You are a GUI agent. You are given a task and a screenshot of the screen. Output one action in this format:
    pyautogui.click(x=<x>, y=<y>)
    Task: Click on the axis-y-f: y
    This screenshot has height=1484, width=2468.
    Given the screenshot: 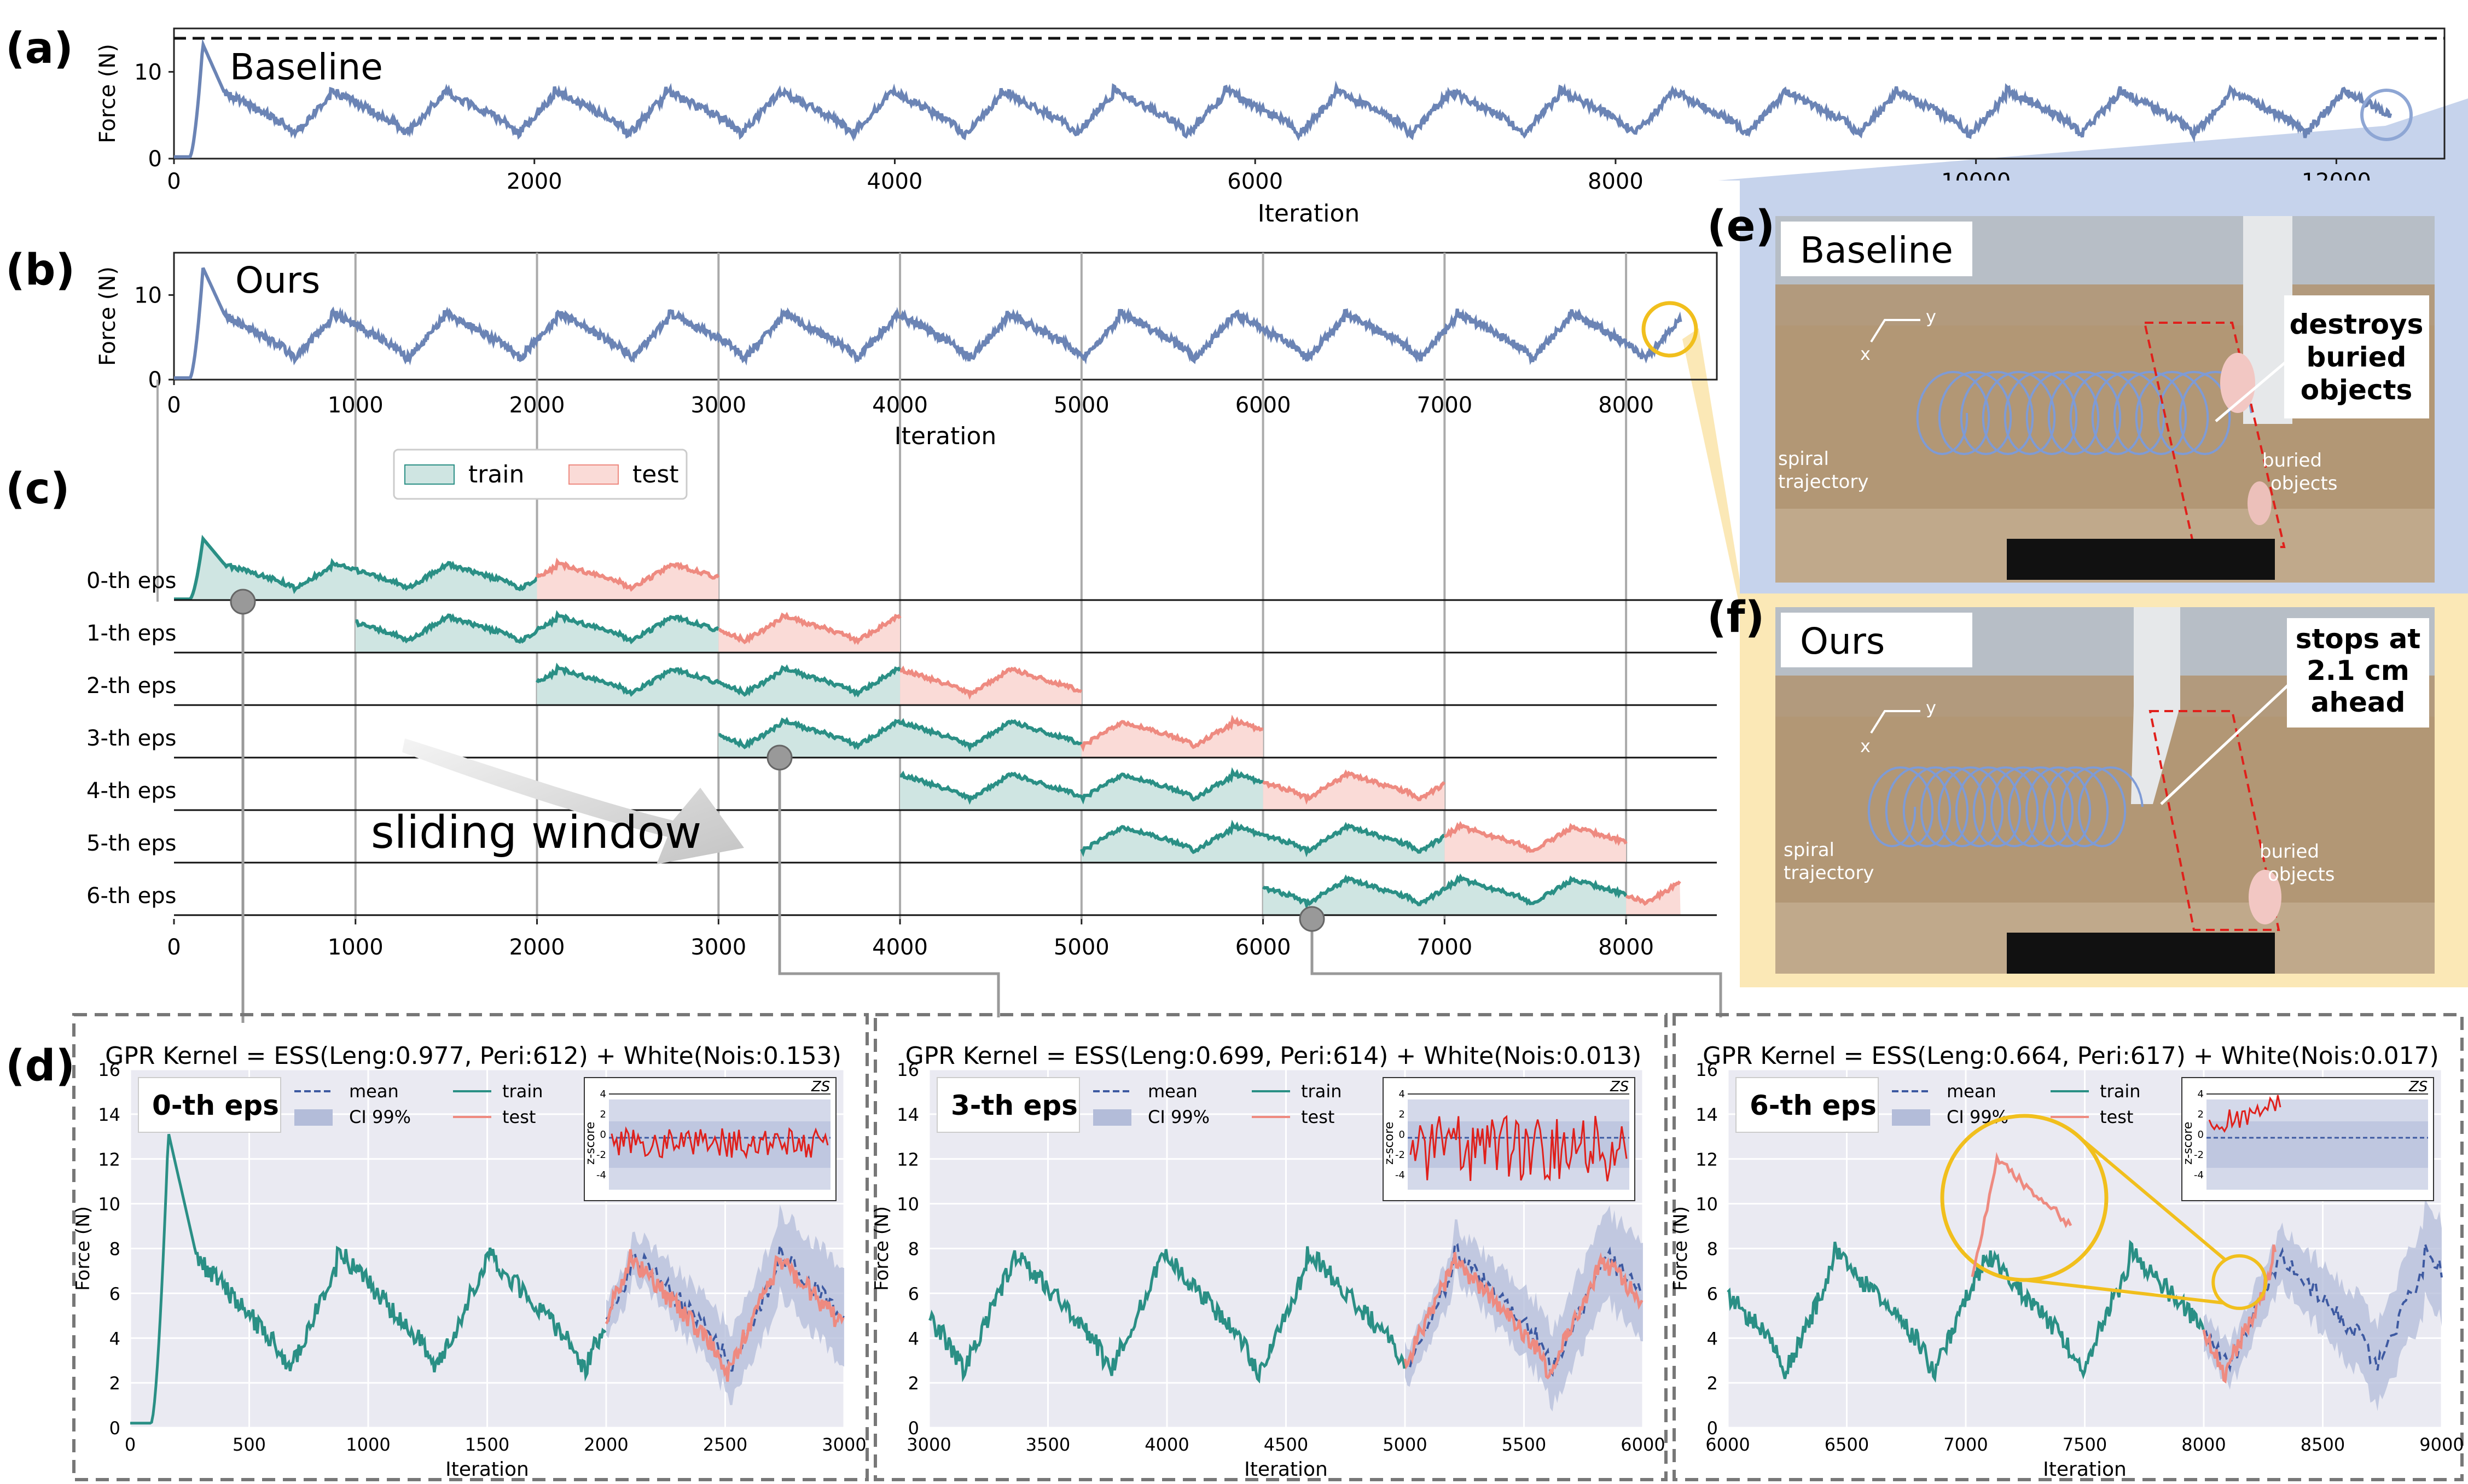 What is the action you would take?
    pyautogui.click(x=1931, y=707)
    